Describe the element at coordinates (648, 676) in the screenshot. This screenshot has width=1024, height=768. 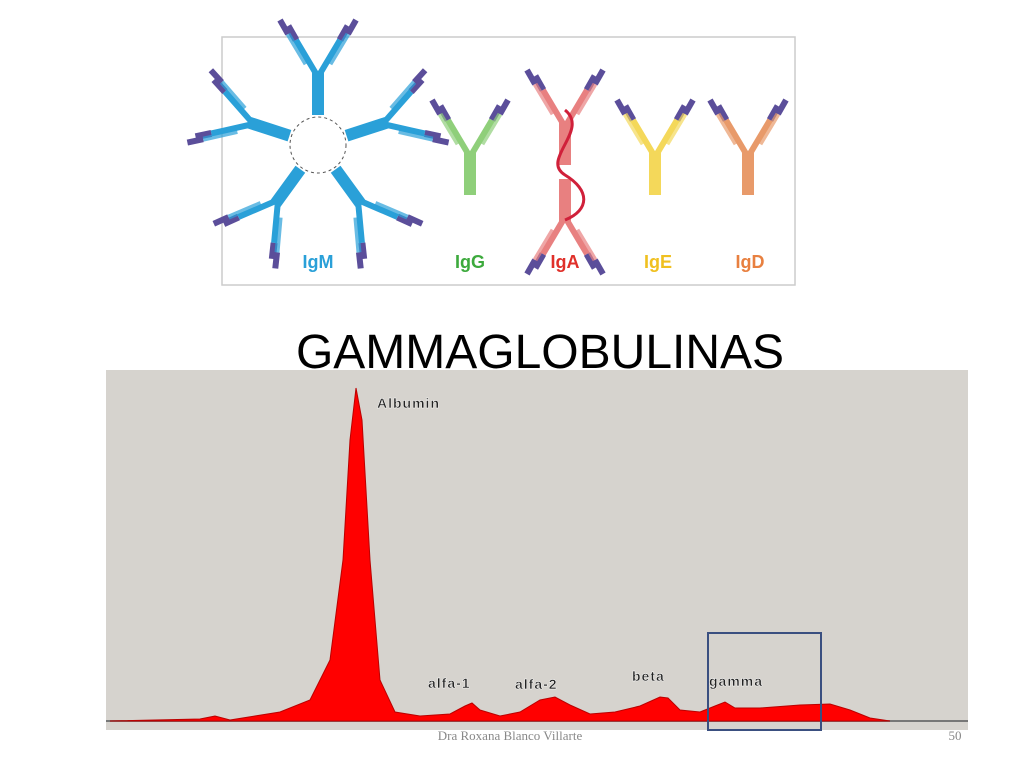
I see `peak-label: beta` at that location.